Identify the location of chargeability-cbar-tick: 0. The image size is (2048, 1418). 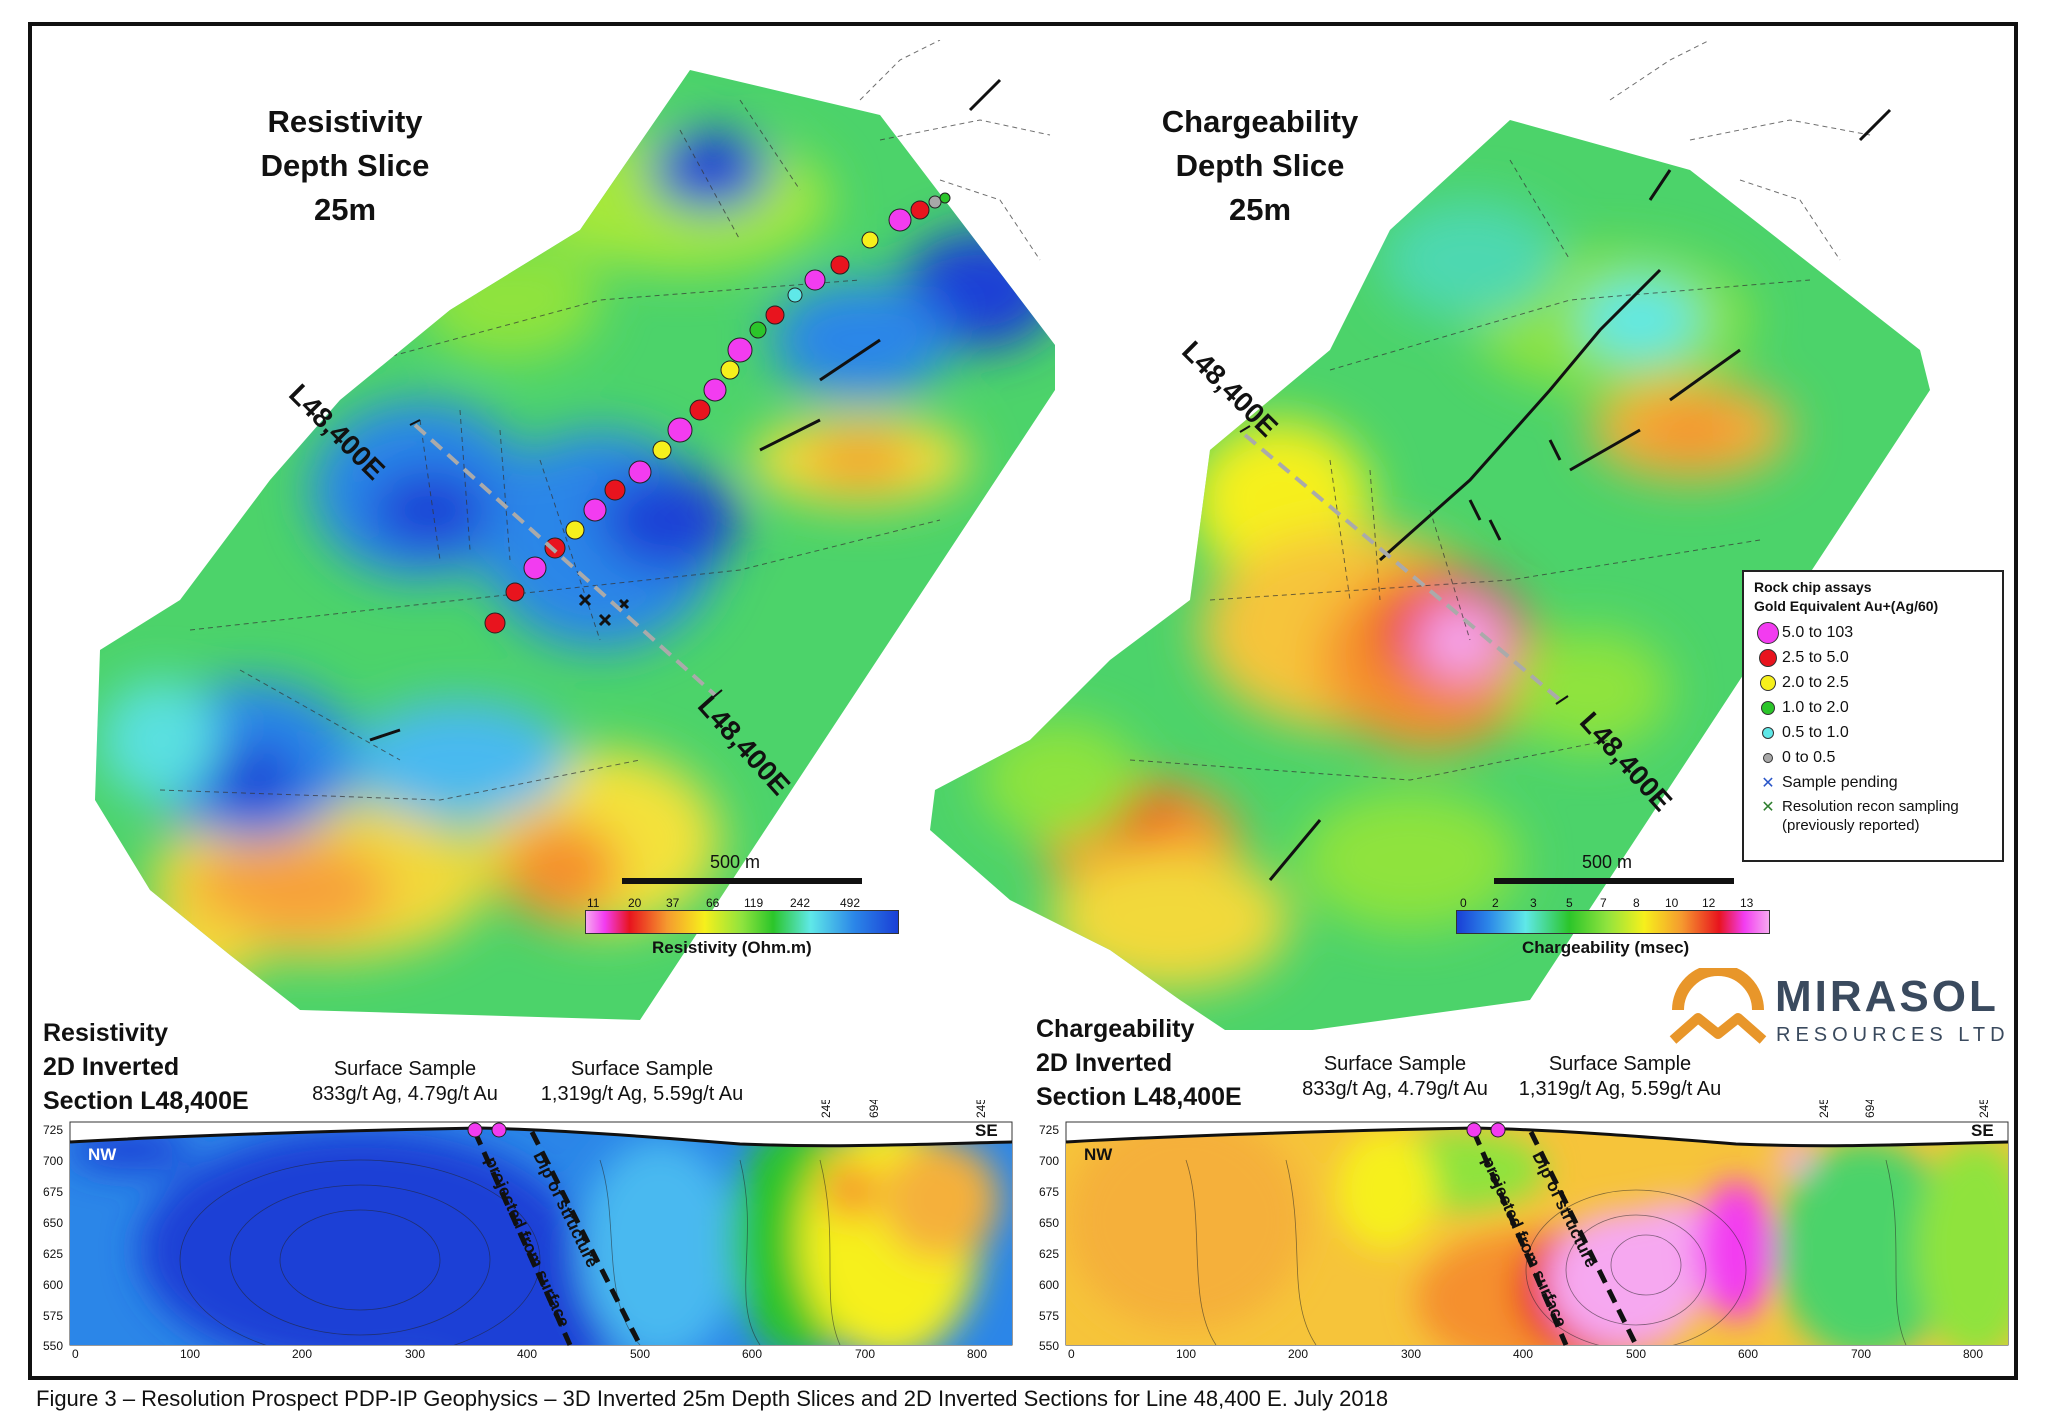
(1463, 903).